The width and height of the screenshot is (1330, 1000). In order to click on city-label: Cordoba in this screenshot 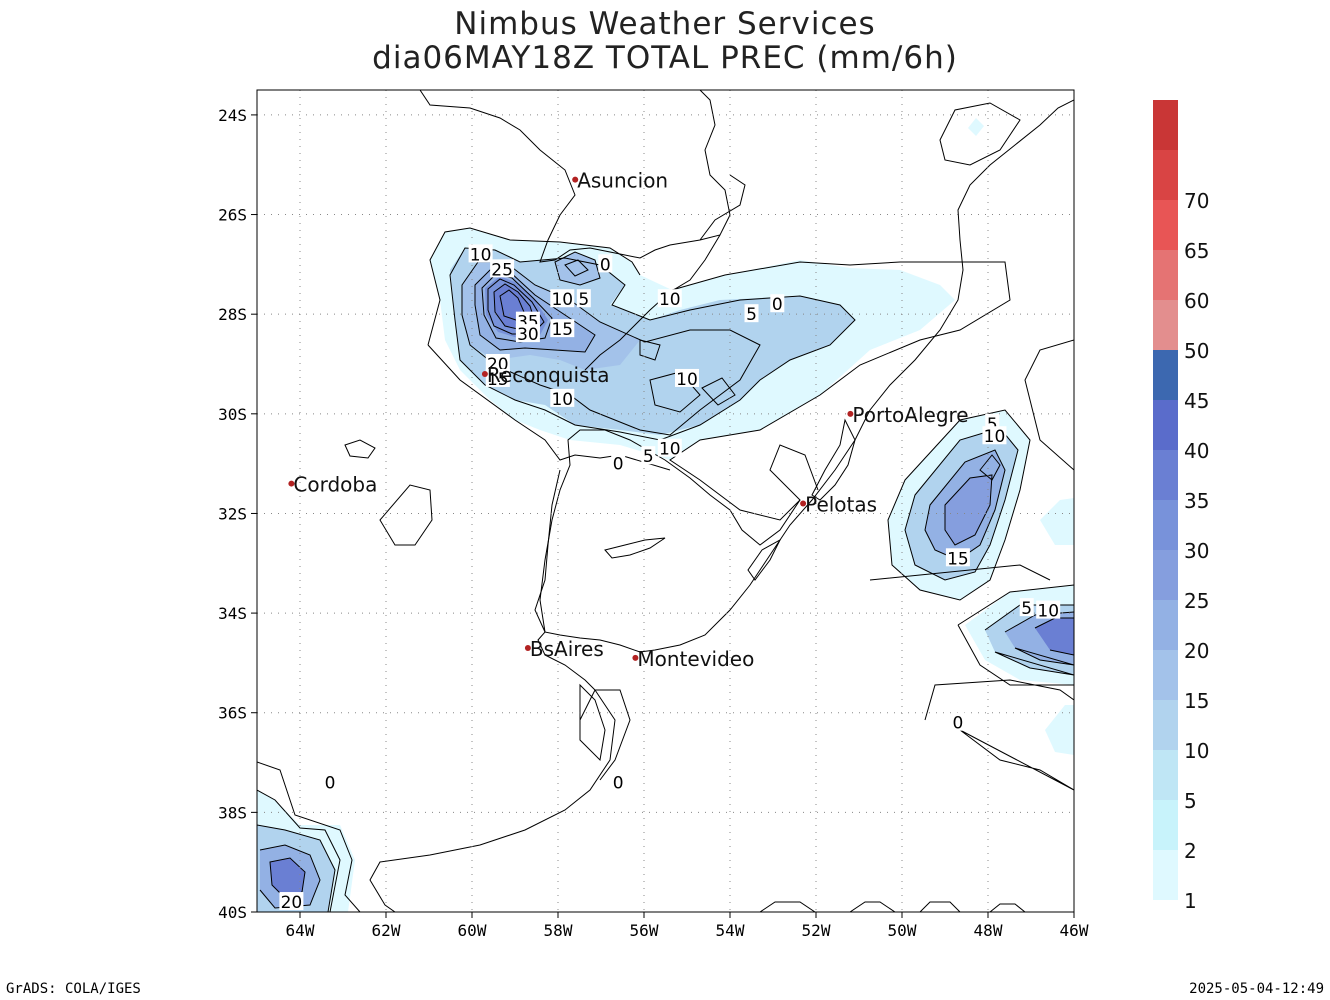, I will do `click(335, 485)`.